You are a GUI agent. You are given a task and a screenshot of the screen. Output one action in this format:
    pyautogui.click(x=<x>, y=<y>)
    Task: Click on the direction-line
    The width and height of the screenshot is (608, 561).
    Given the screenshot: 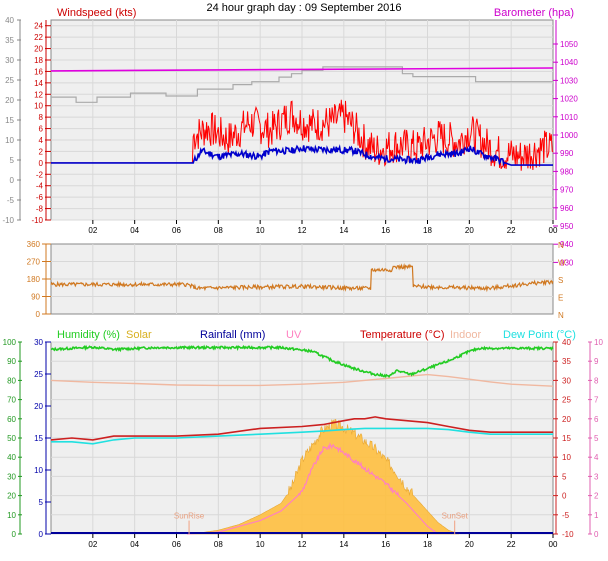 What is the action you would take?
    pyautogui.click(x=302, y=277)
    